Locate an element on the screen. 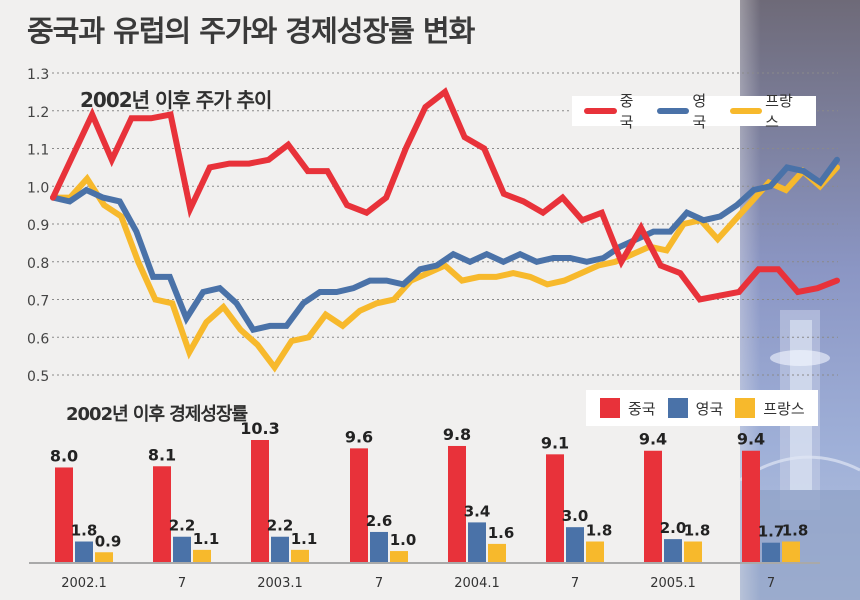 This screenshot has width=860, height=600. legend-label-france: 프랑스 is located at coordinates (779, 111).